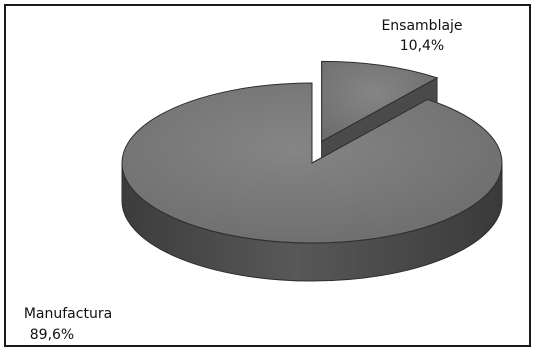 The height and width of the screenshot is (353, 537). Describe the element at coordinates (380, 101) in the screenshot. I see `pie-slice-ensamblaje` at that location.